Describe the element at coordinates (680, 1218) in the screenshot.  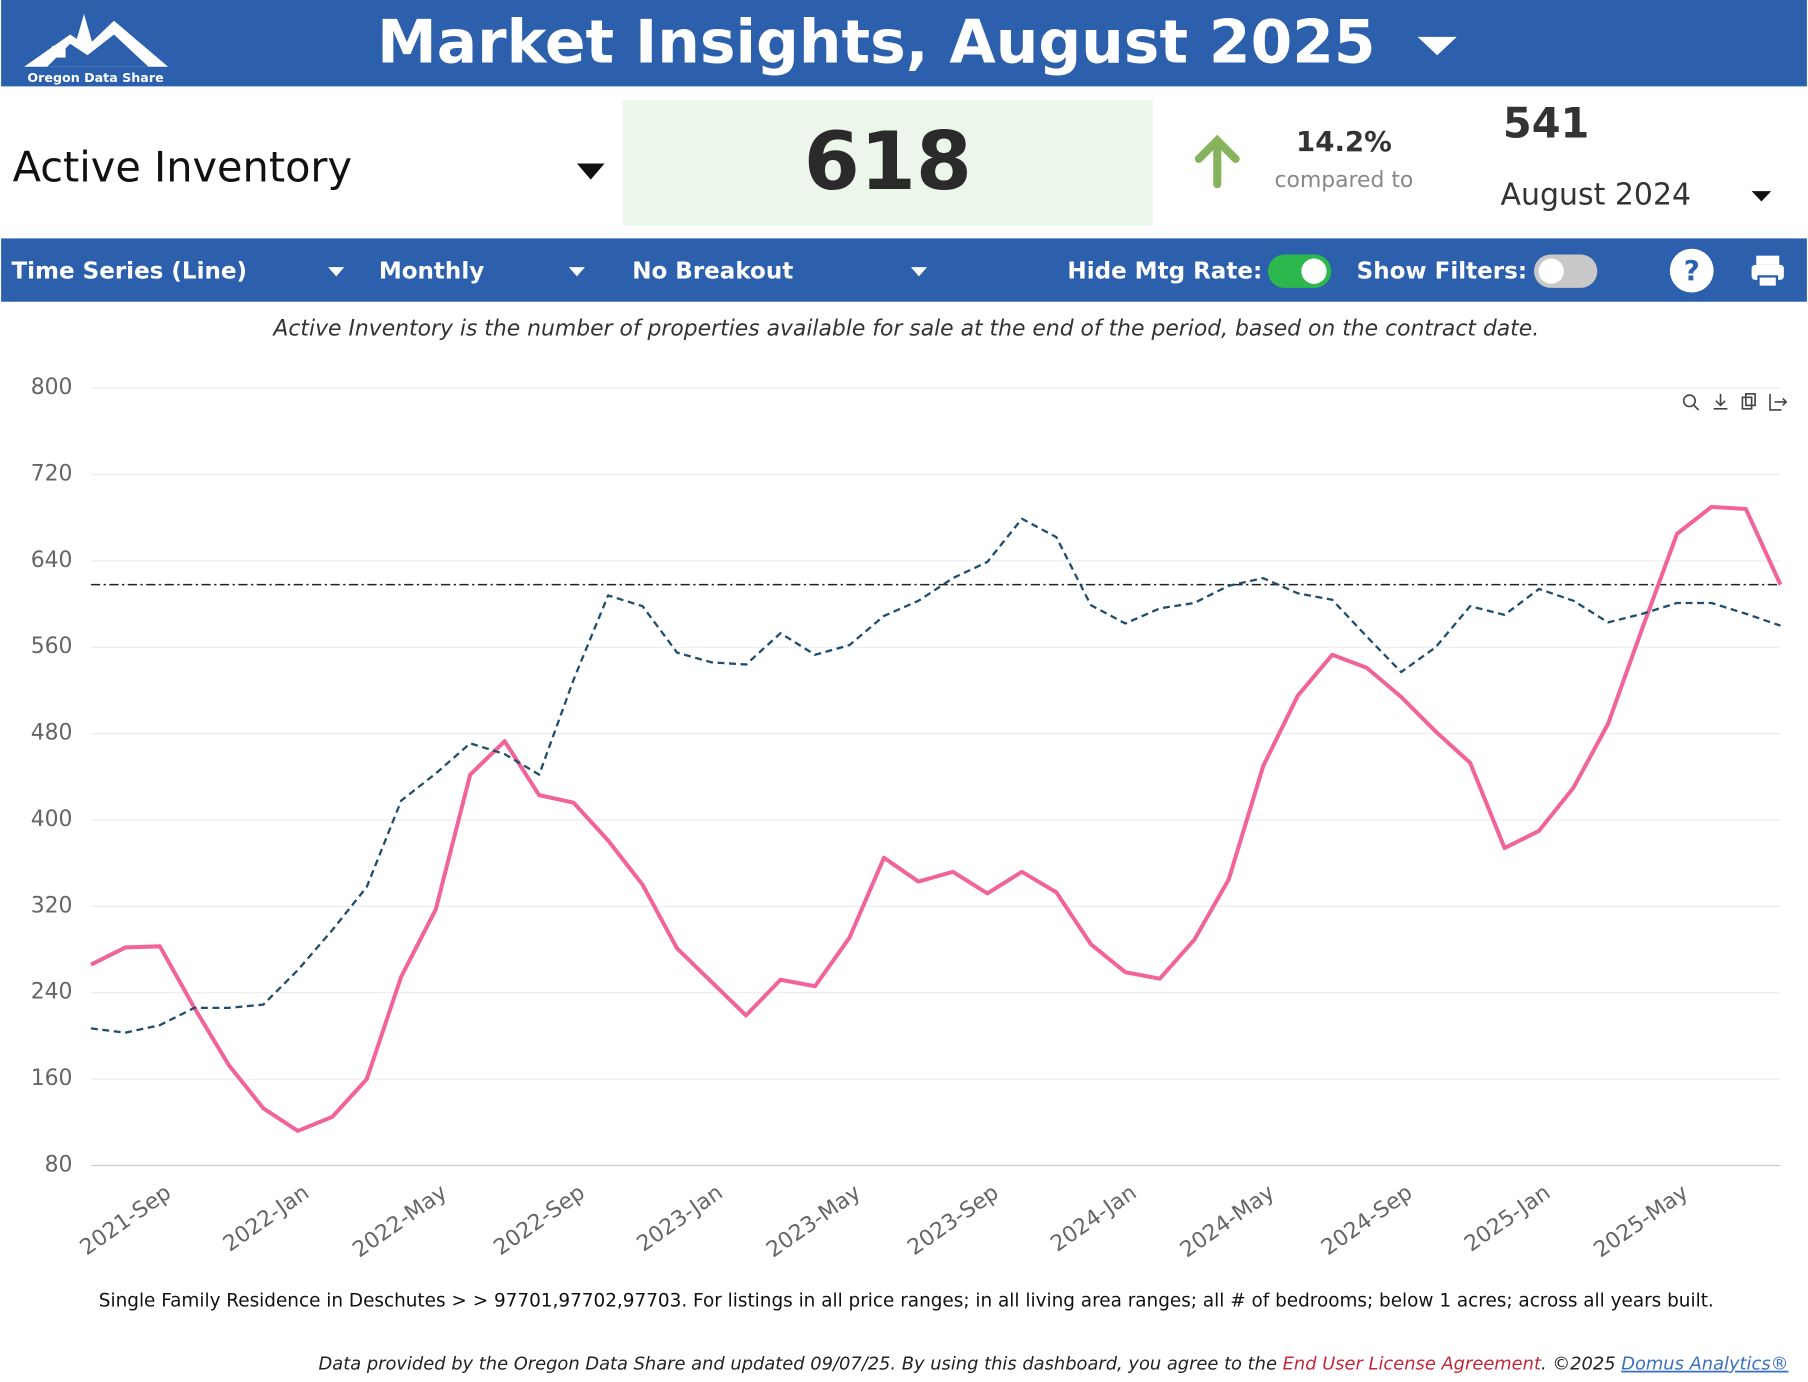
I see `x-tick-label: 2023-Jan` at that location.